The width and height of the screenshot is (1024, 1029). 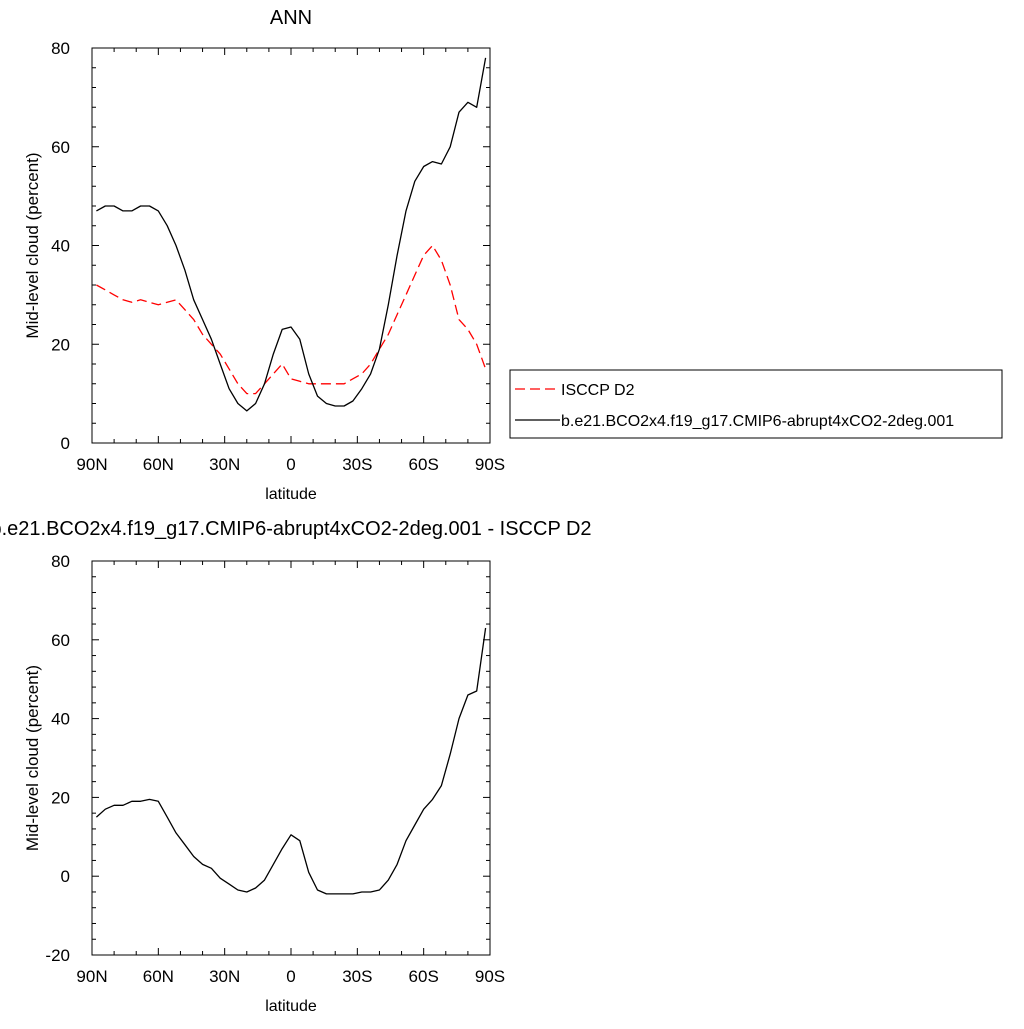 I want to click on legend-entry-1: ISCCP D2, so click(x=598, y=390).